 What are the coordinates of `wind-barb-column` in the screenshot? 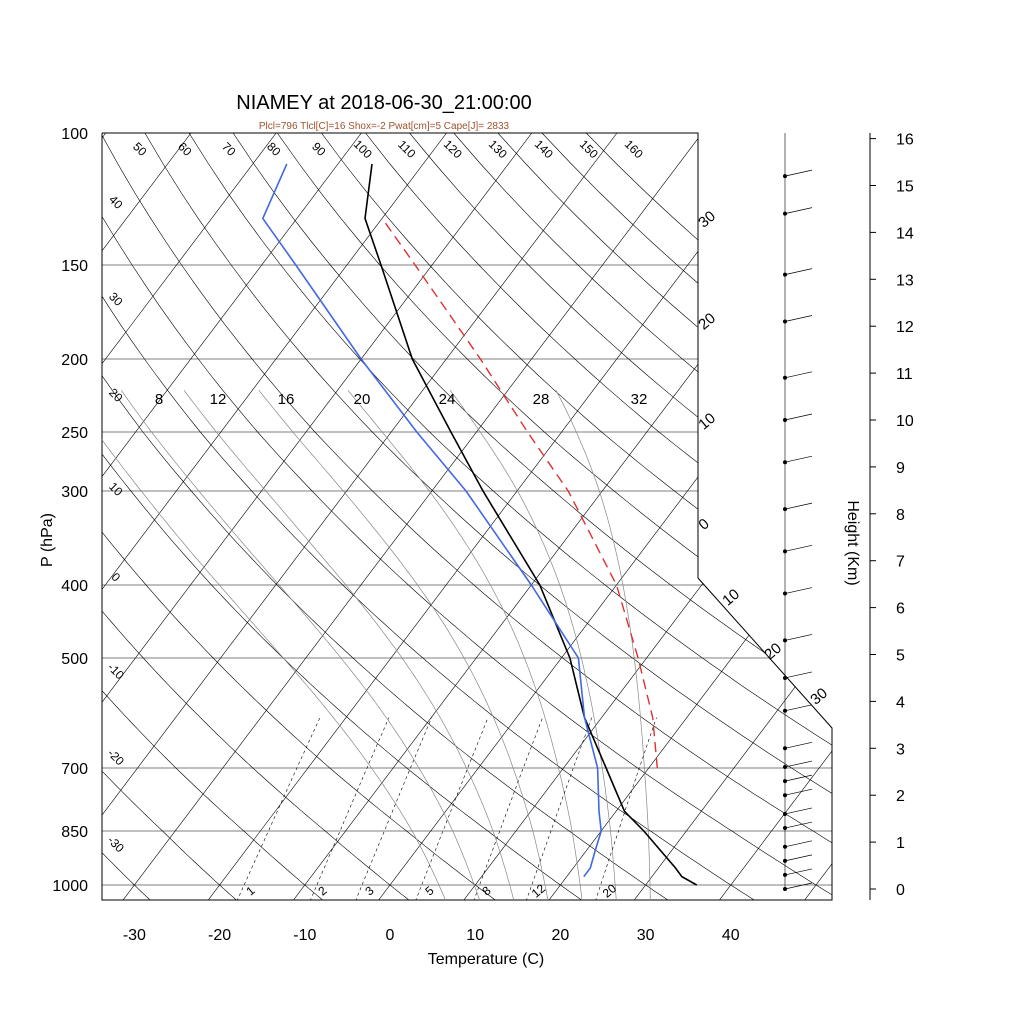 It's located at (798, 512).